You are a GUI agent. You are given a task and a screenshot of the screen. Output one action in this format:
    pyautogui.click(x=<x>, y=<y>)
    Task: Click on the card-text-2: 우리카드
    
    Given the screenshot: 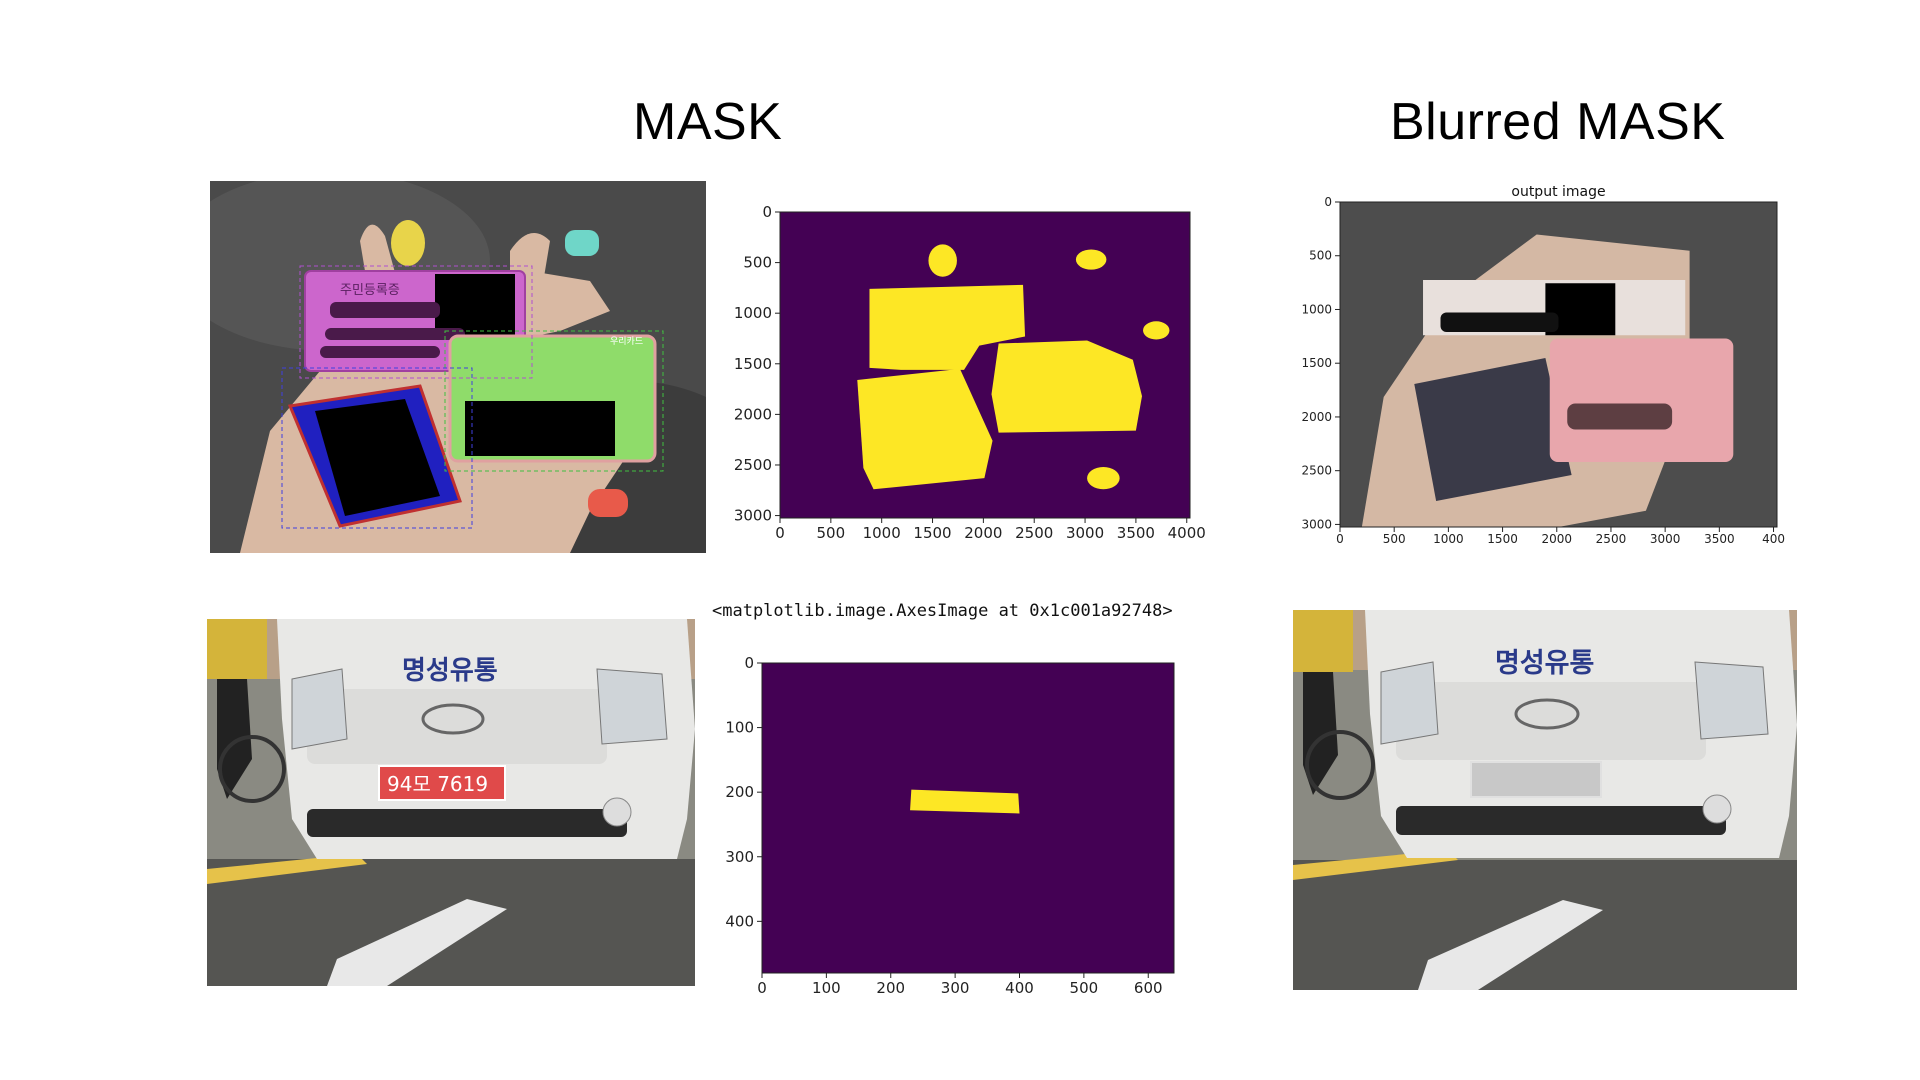 What is the action you would take?
    pyautogui.click(x=626, y=341)
    